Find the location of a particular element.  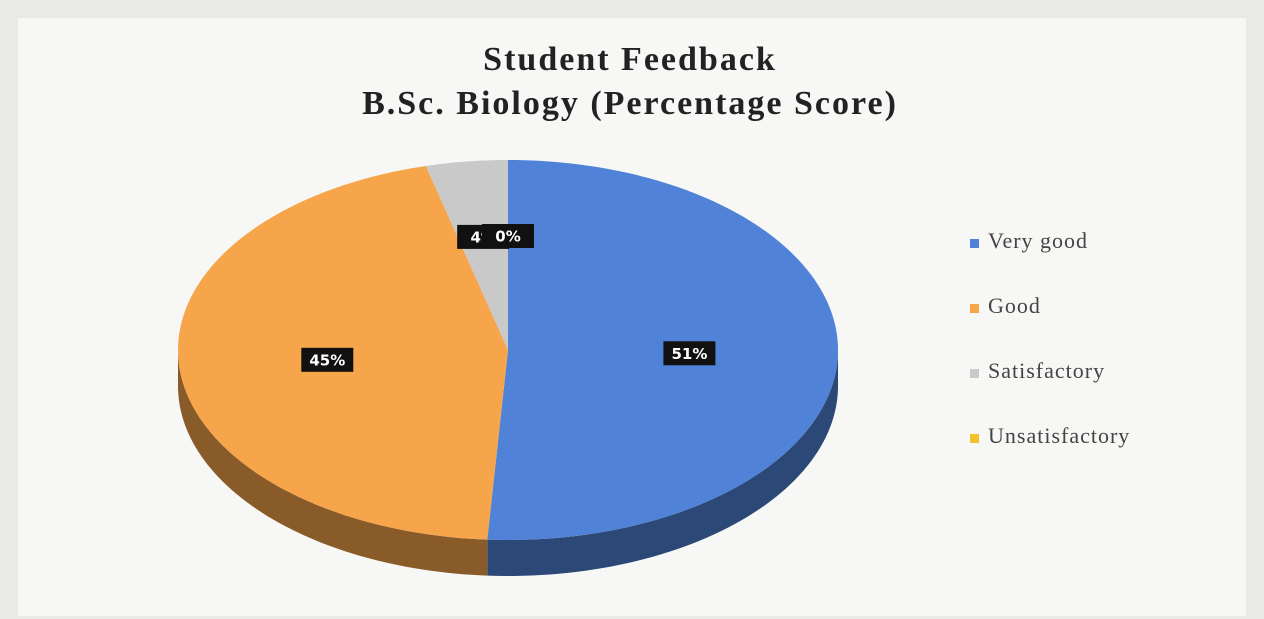

chart-subtitle: B.Sc. Biology (Percentage Score) is located at coordinates (630, 103).